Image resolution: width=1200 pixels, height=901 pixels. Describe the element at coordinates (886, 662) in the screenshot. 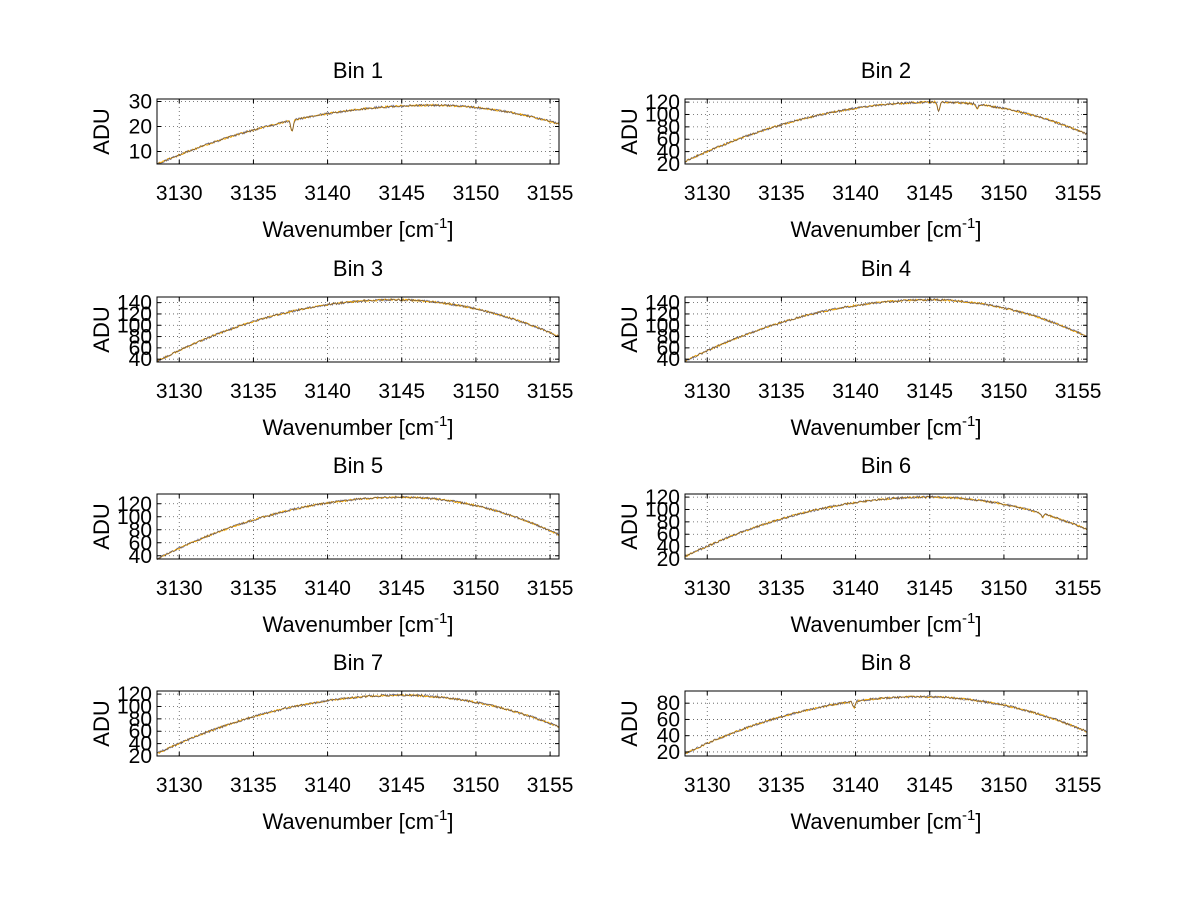

I see `subplot-title: Bin 8` at that location.